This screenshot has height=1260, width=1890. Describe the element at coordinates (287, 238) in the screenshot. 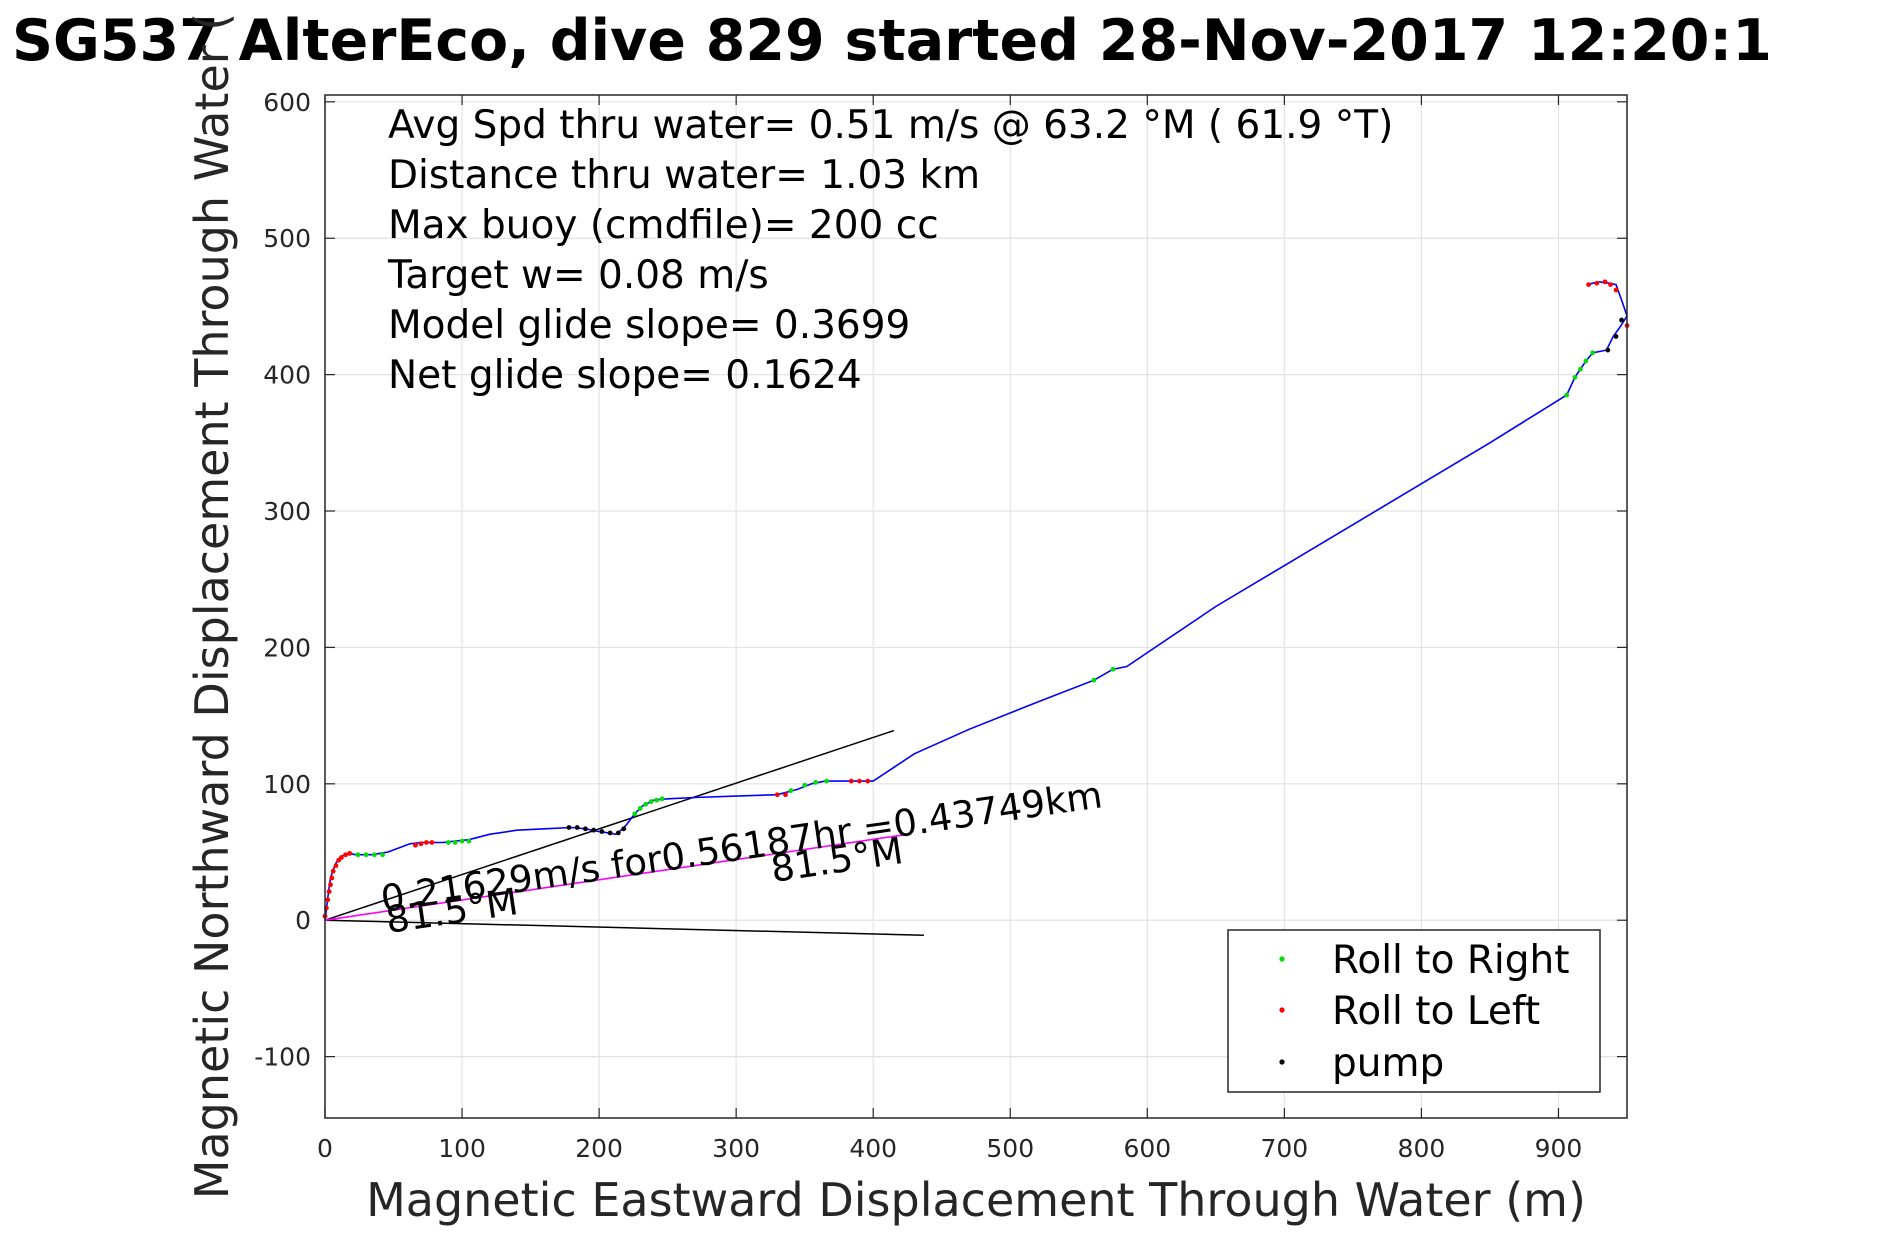

I see `y-tick-label: 500` at that location.